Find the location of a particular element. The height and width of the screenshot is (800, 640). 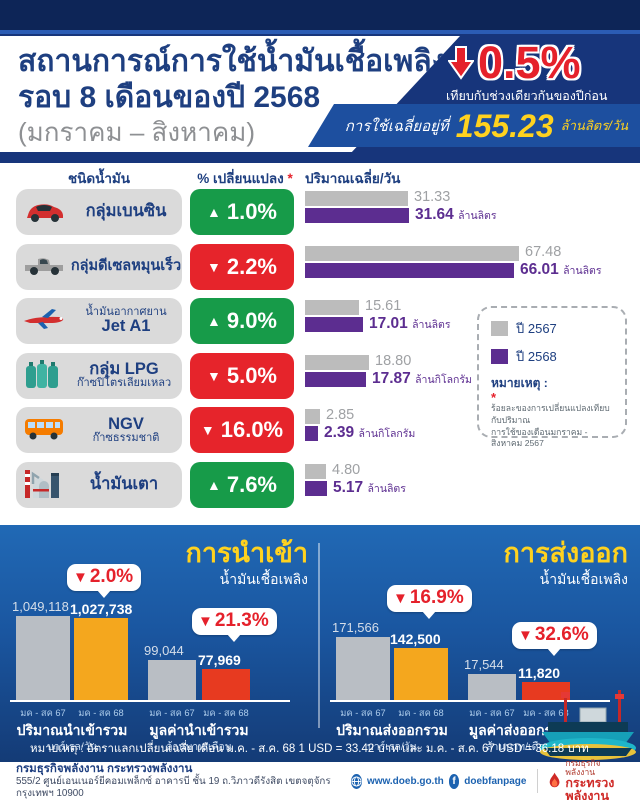

fuel-row-1: กลุ่มเบนซิน ▲ 1.0% 31.33 31.64 ล้านลิตร is located at coordinates (320, 213).